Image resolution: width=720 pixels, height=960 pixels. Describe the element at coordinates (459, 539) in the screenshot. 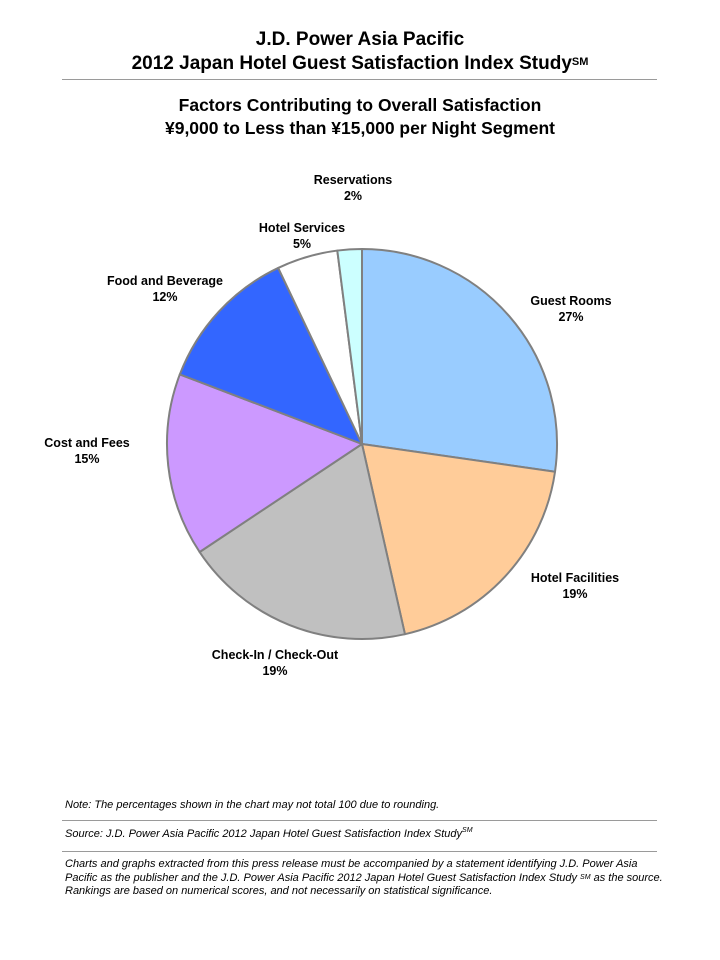

I see `pie-slice-hotel-facilities` at that location.